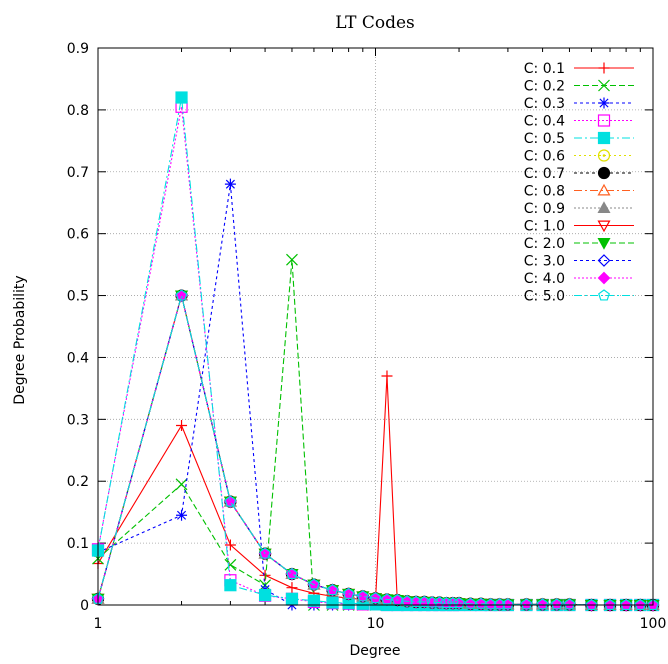 This screenshot has width=668, height=664. I want to click on legend-label: C: 4.0, so click(544, 279).